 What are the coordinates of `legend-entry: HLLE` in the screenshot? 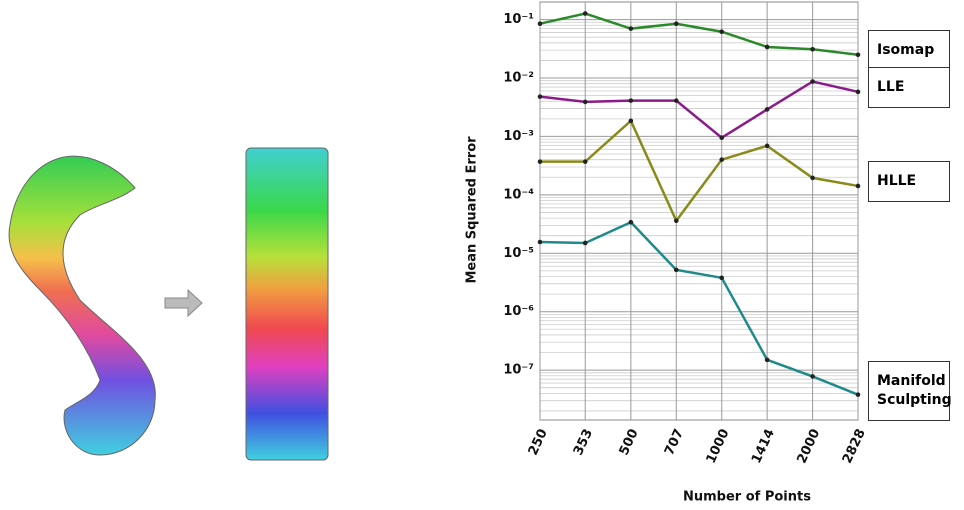 It's located at (909, 182).